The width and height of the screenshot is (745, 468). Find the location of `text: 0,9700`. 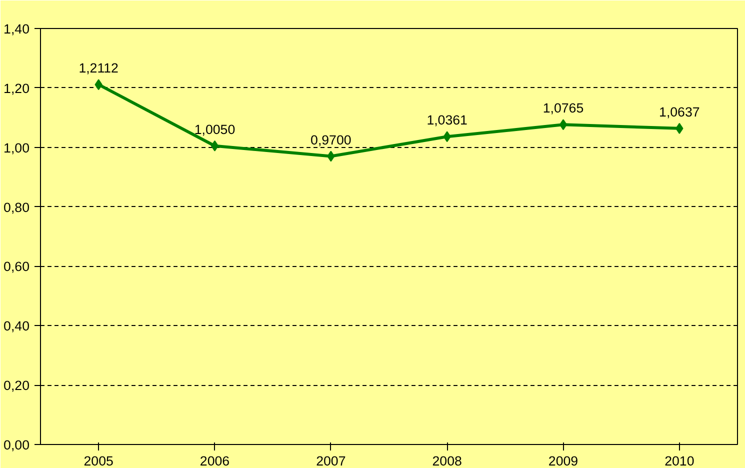

text: 0,9700 is located at coordinates (331, 140).